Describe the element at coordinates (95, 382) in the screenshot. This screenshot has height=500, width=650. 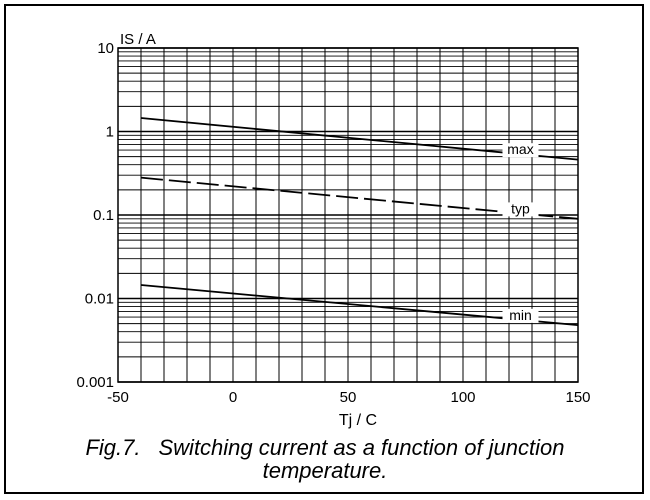
I see `y-tick-label: 0.001` at that location.